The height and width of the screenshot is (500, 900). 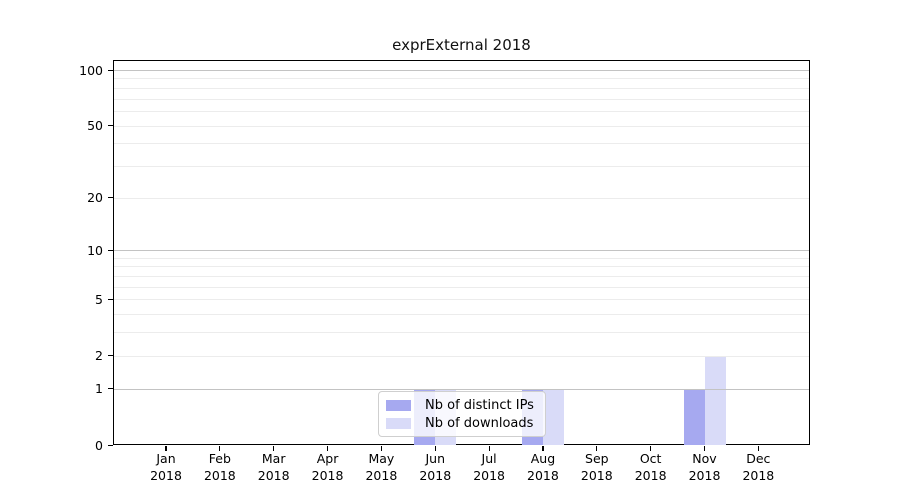 What do you see at coordinates (479, 423) in the screenshot?
I see `legend-label-downloads: Nb of downloads` at bounding box center [479, 423].